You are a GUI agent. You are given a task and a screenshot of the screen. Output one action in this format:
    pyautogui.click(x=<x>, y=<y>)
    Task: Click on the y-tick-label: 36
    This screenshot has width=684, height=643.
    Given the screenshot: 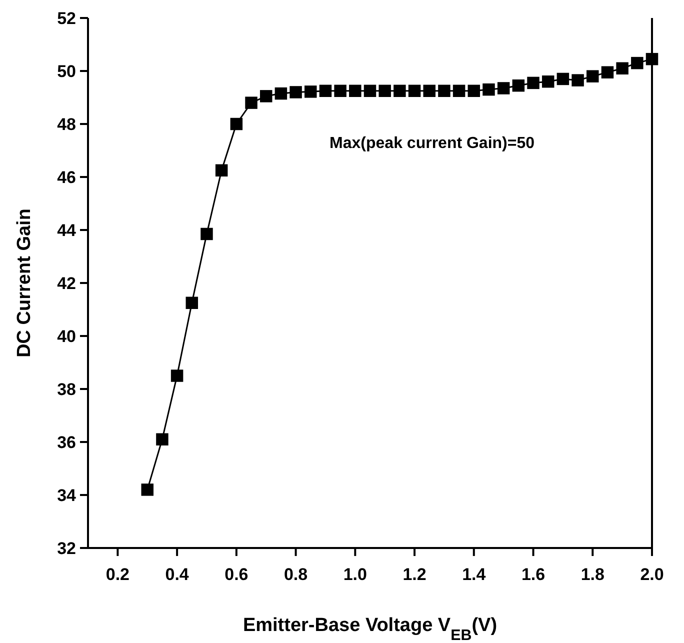 What is the action you would take?
    pyautogui.click(x=66, y=442)
    